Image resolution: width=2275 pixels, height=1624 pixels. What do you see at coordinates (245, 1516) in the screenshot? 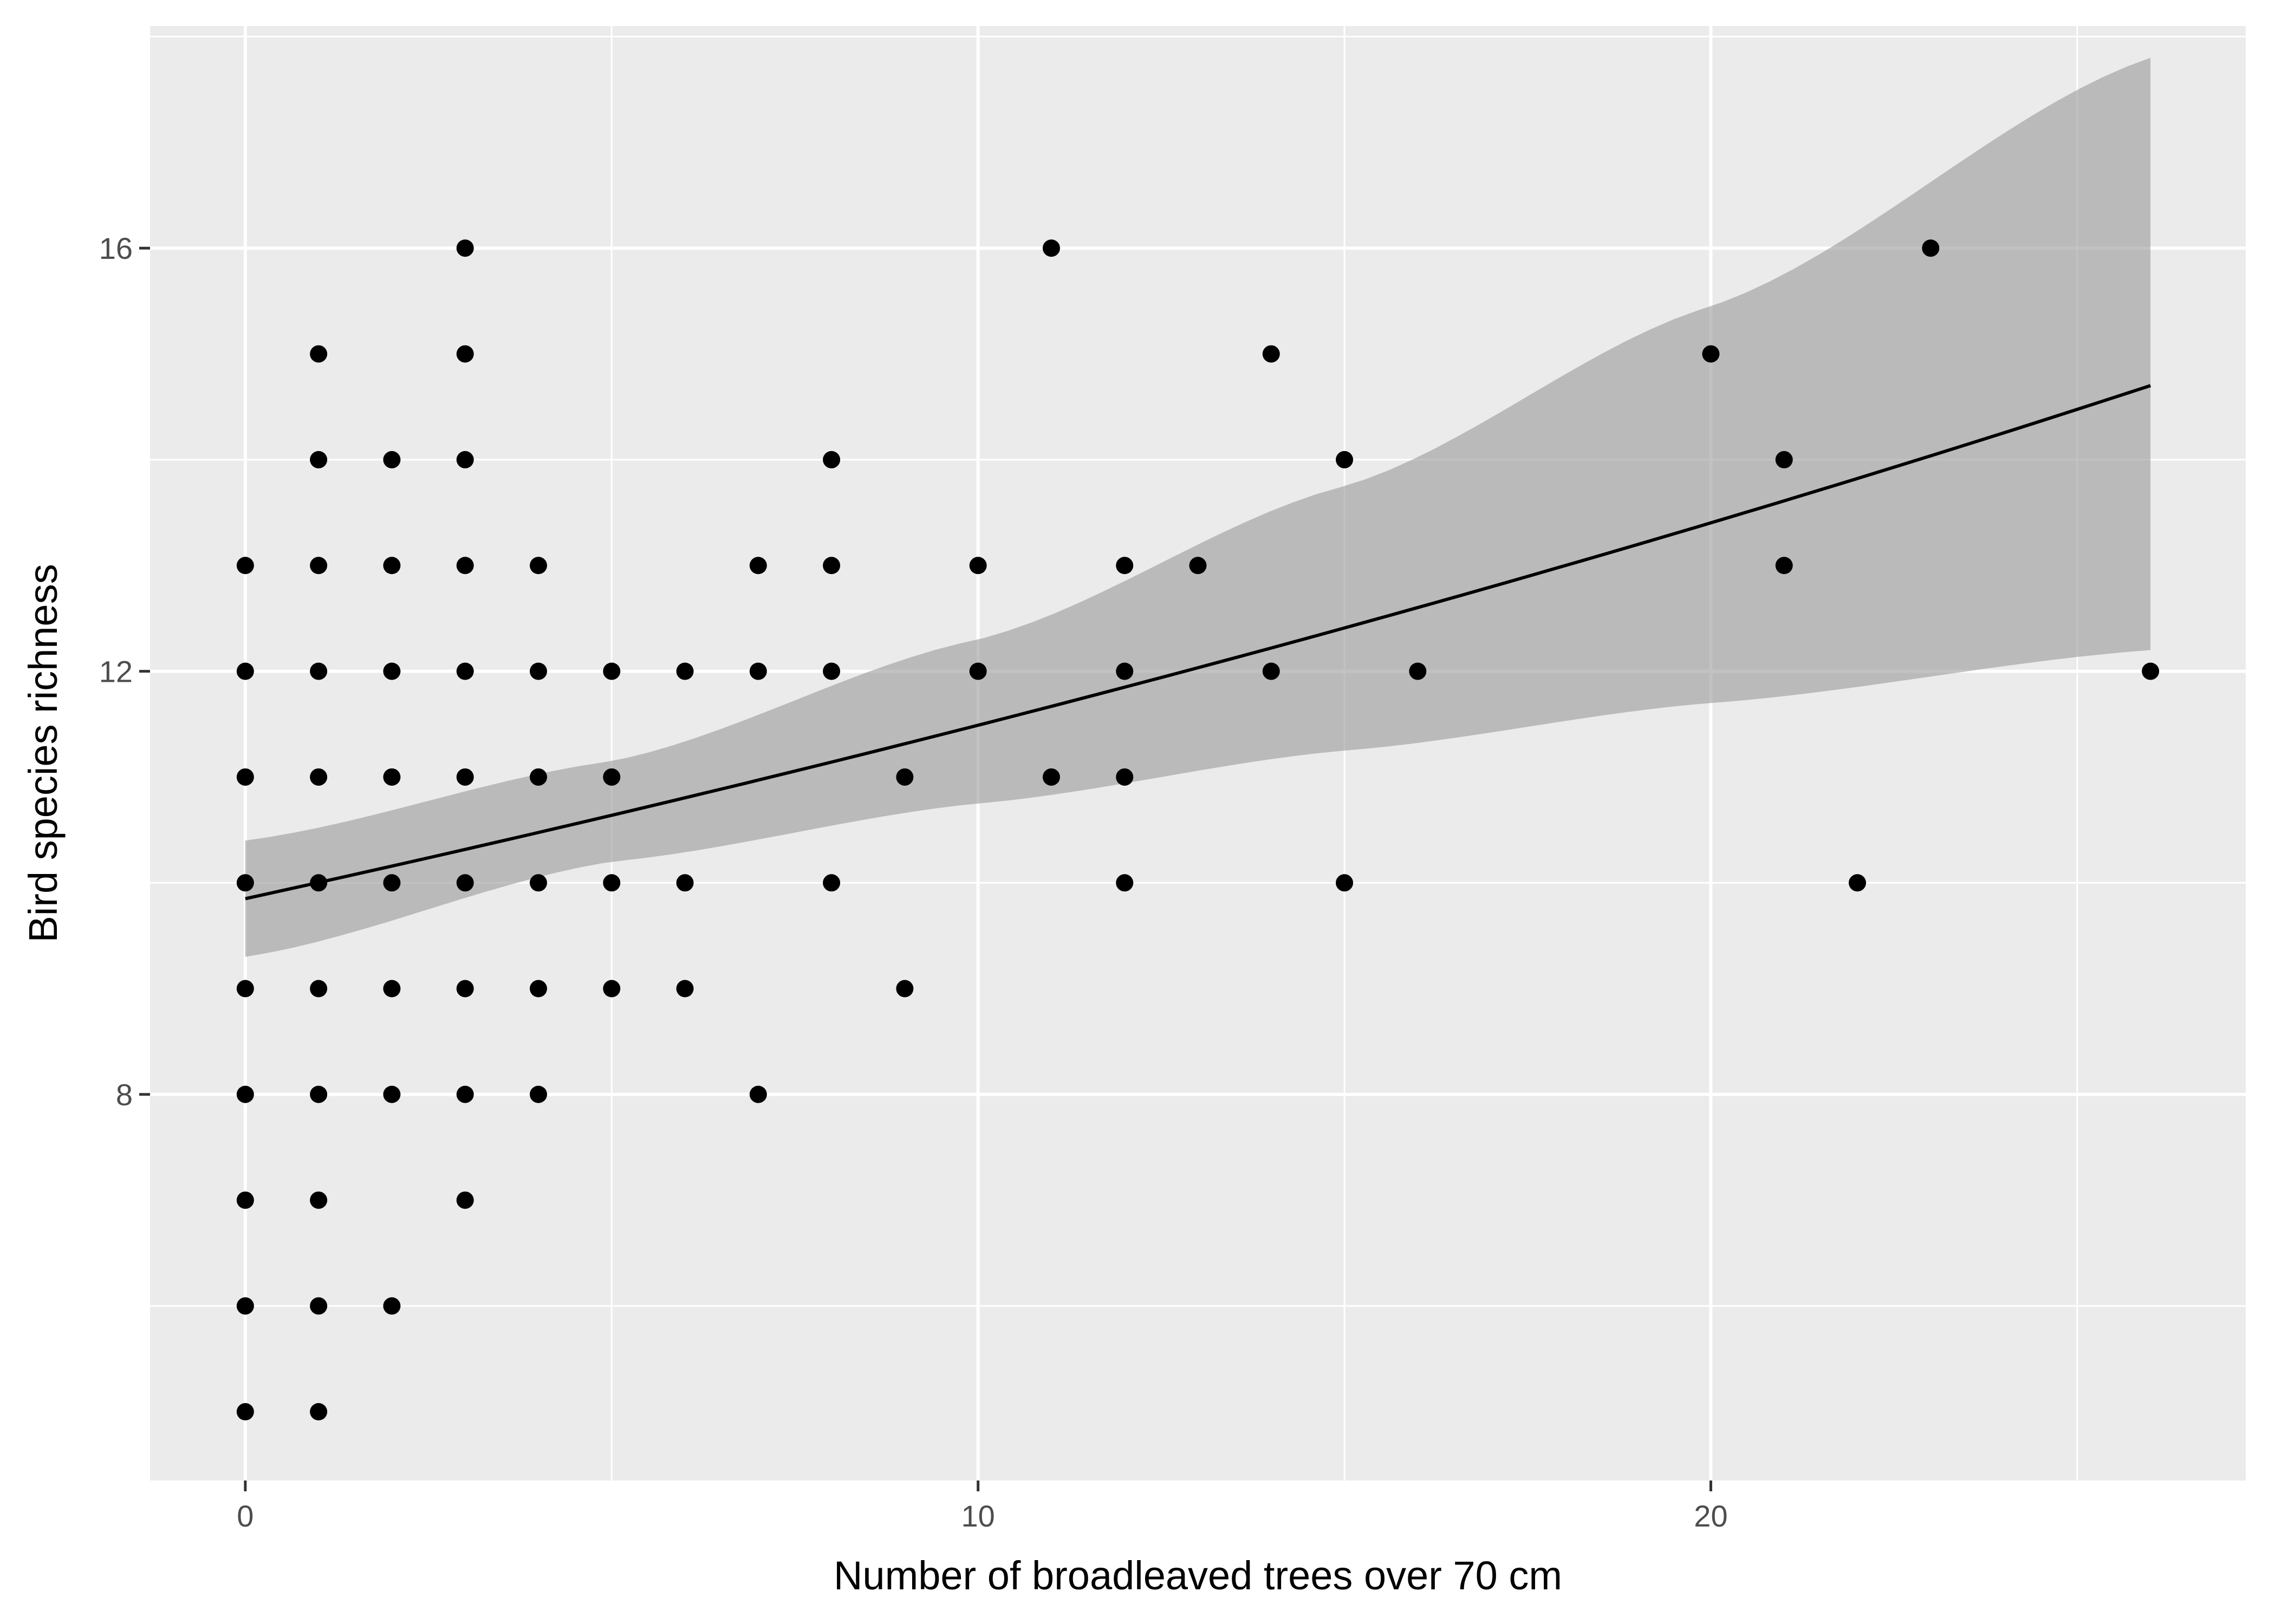
I see `x-tick-label: 0` at bounding box center [245, 1516].